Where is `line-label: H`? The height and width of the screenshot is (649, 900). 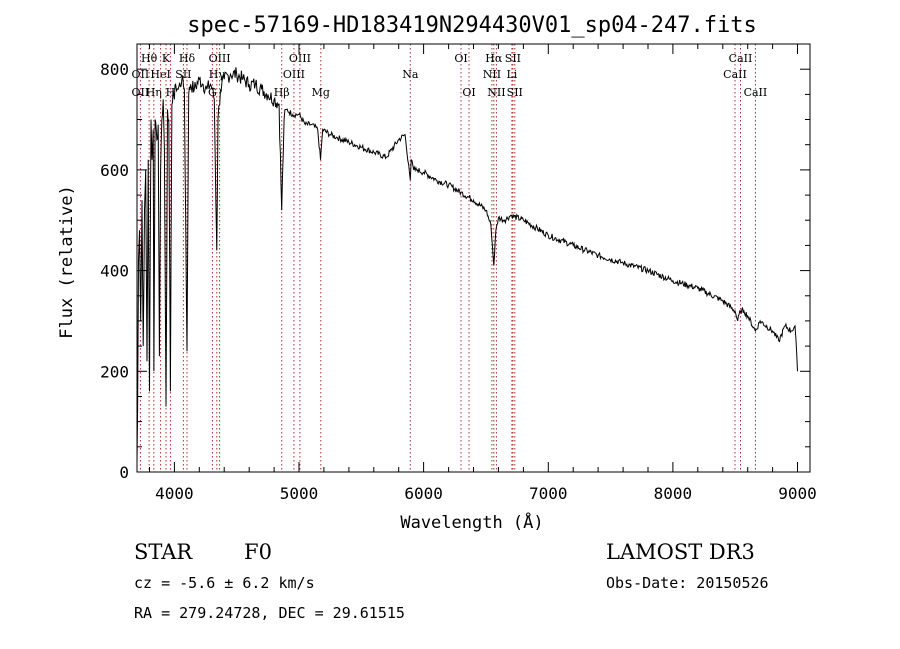
line-label: H is located at coordinates (171, 92).